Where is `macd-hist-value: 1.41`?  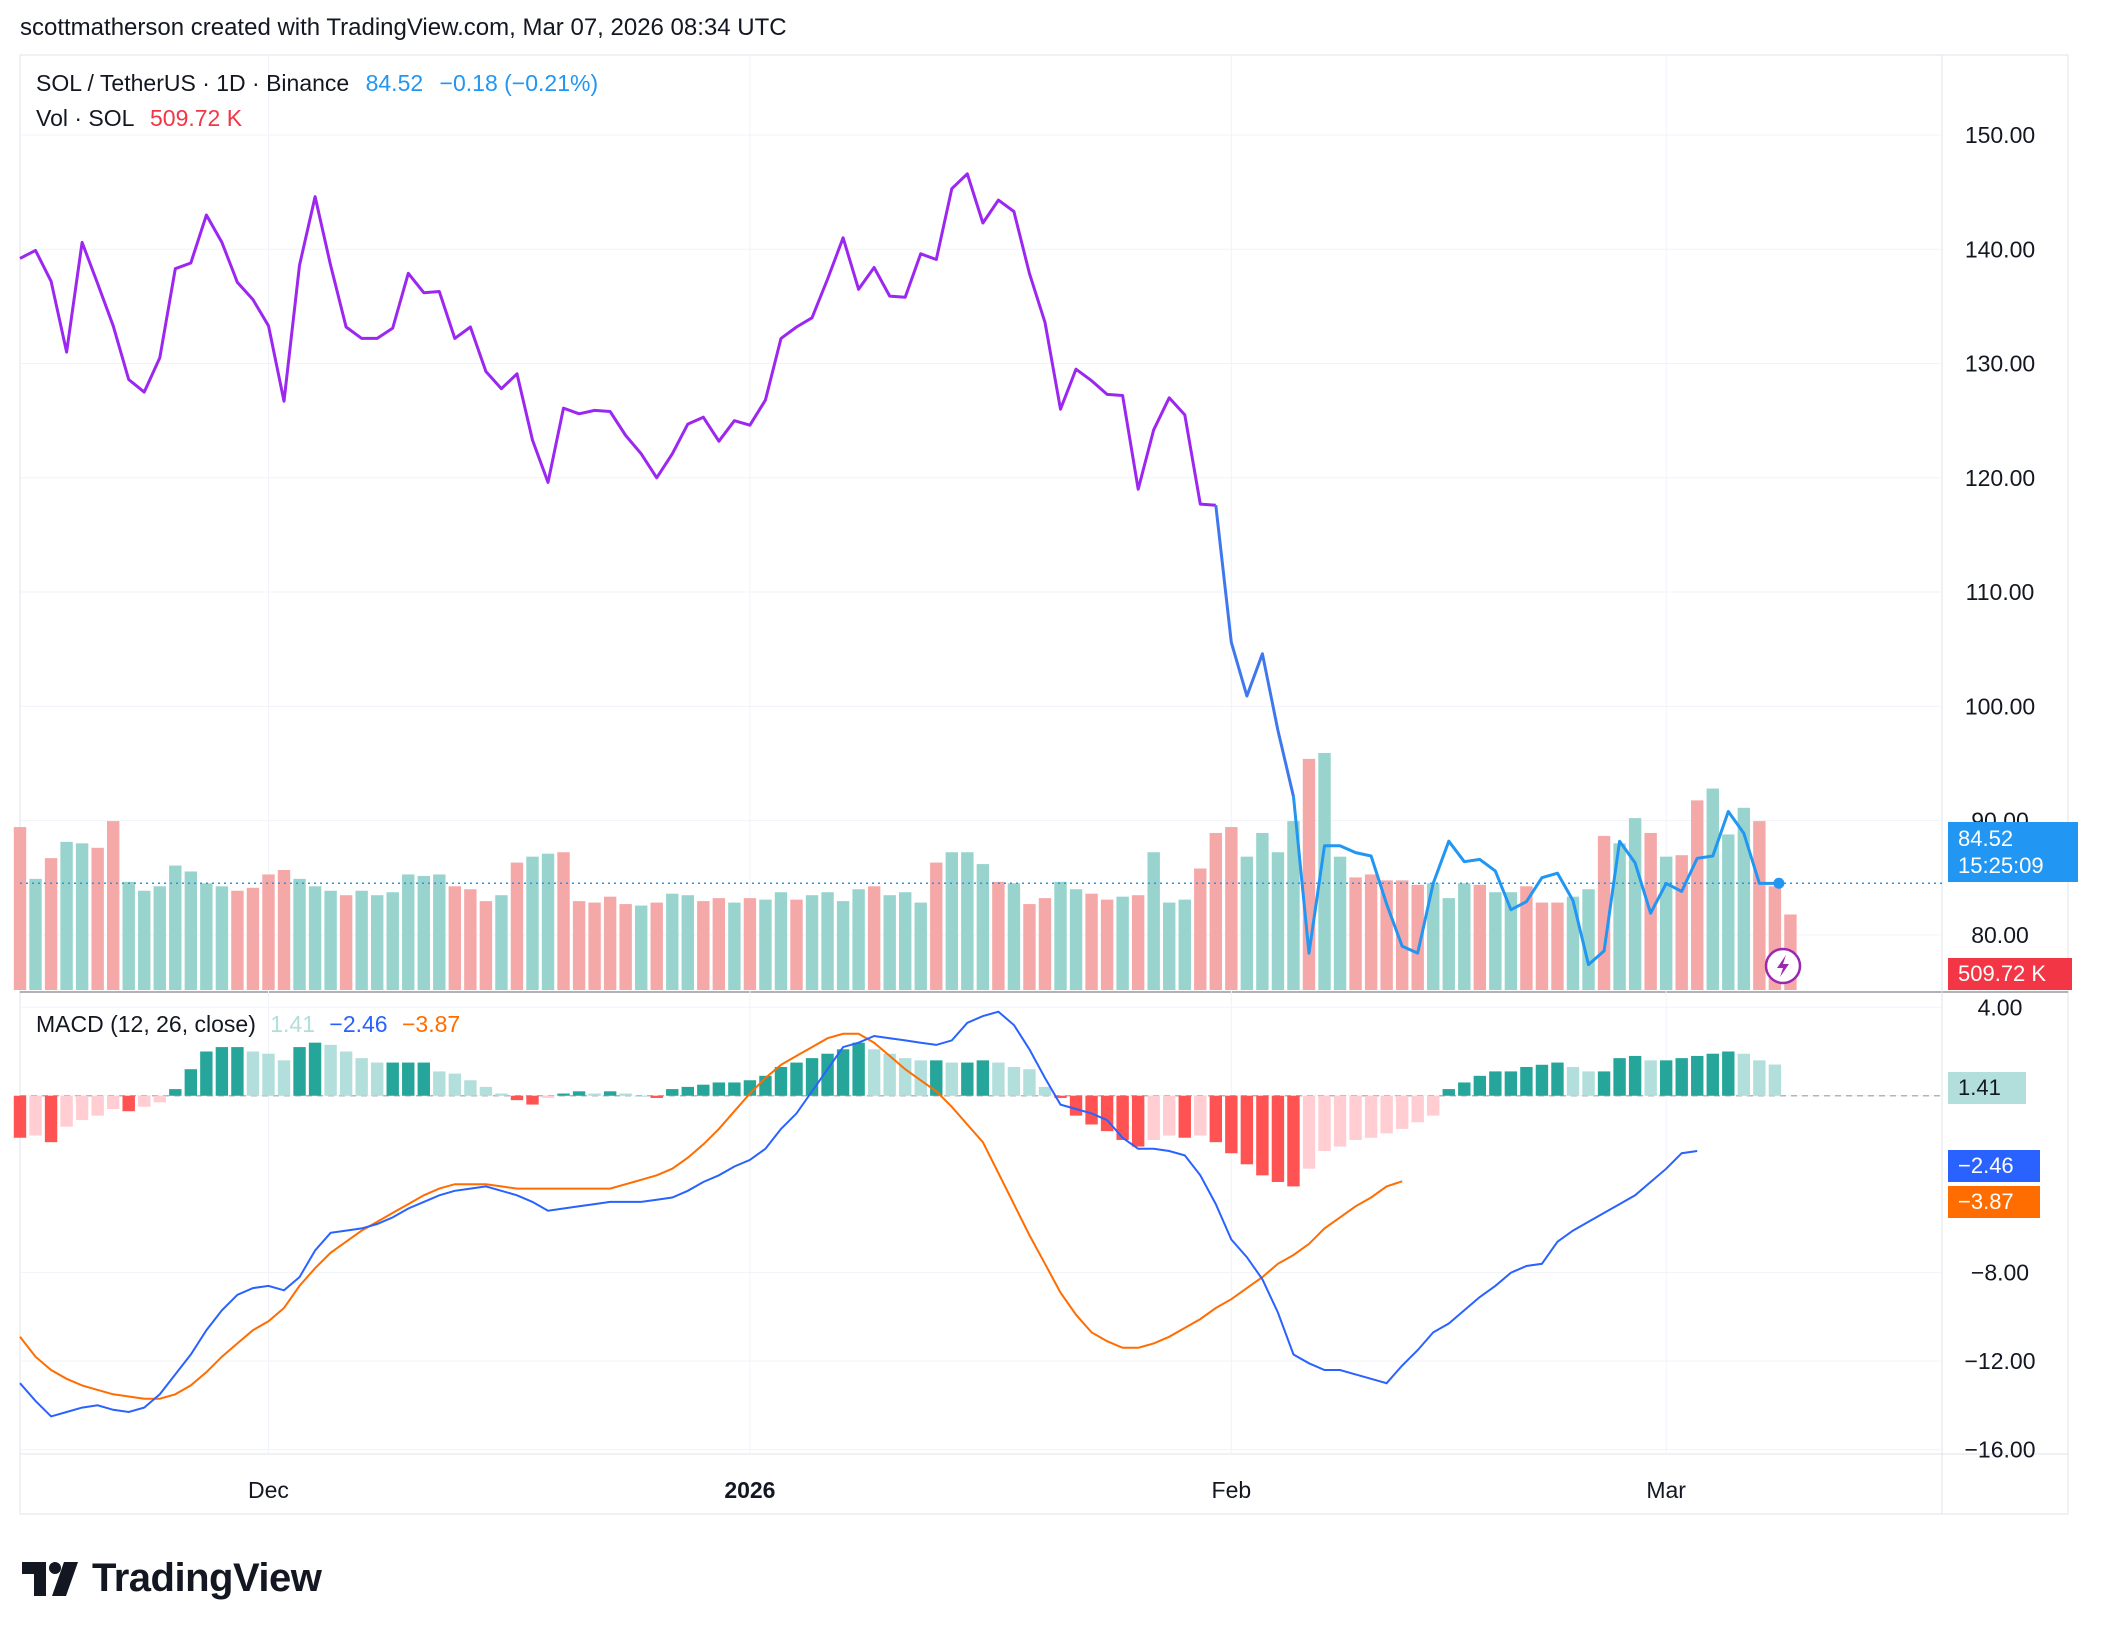 macd-hist-value: 1.41 is located at coordinates (293, 1024).